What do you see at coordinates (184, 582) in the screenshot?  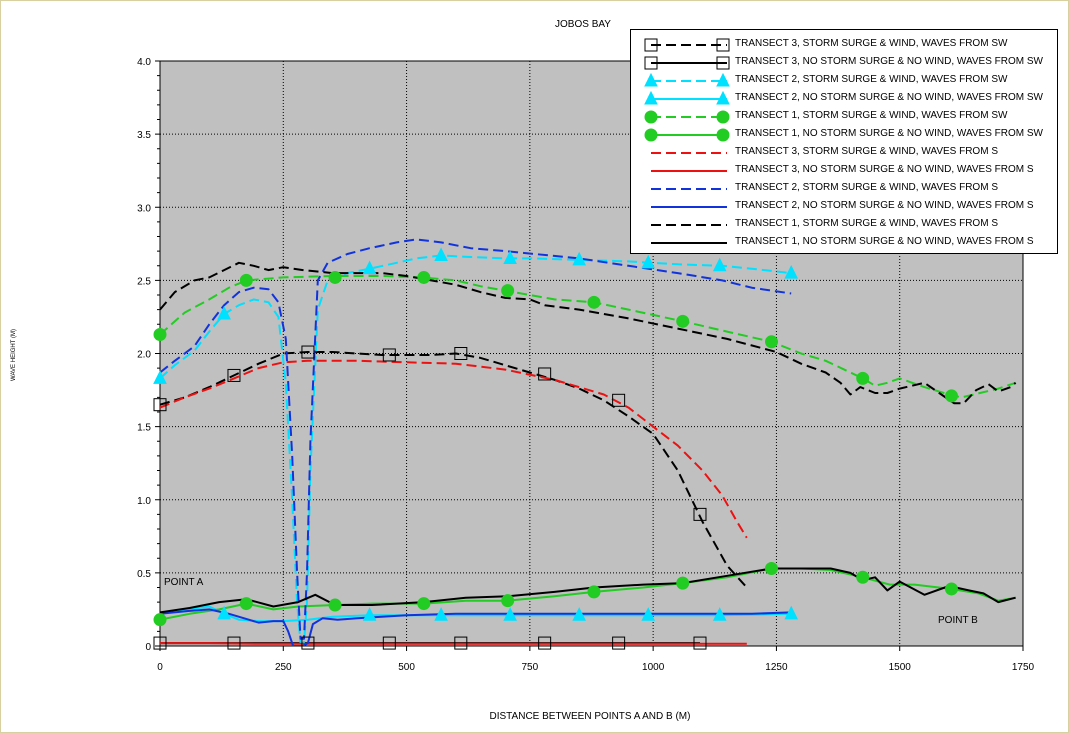 I see `point-a-annotation: POINT A` at bounding box center [184, 582].